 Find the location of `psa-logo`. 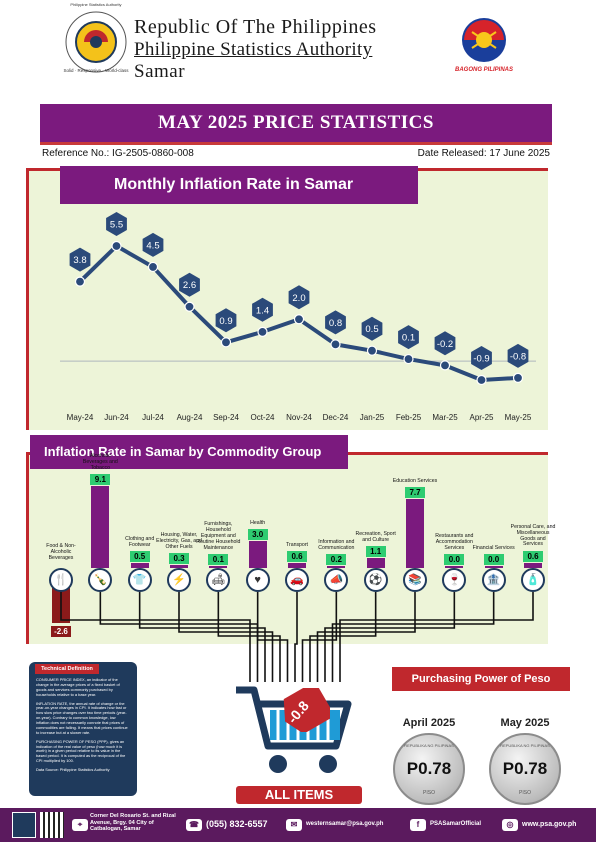

psa-logo is located at coordinates (96, 42).